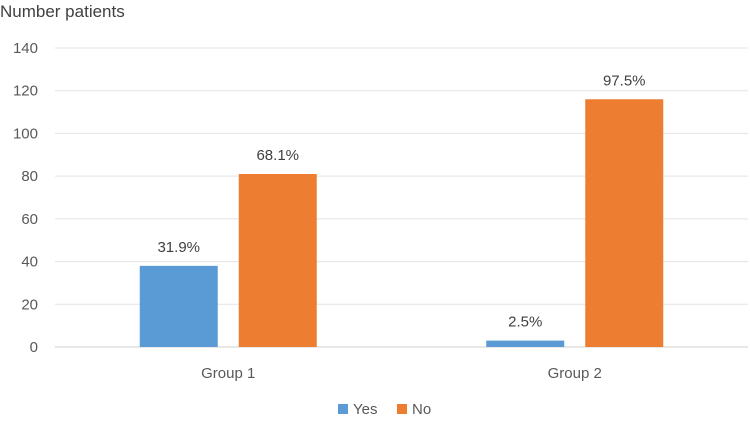 This screenshot has height=423, width=750. I want to click on x-axis-categories: Group 1 Group 2, so click(401, 373).